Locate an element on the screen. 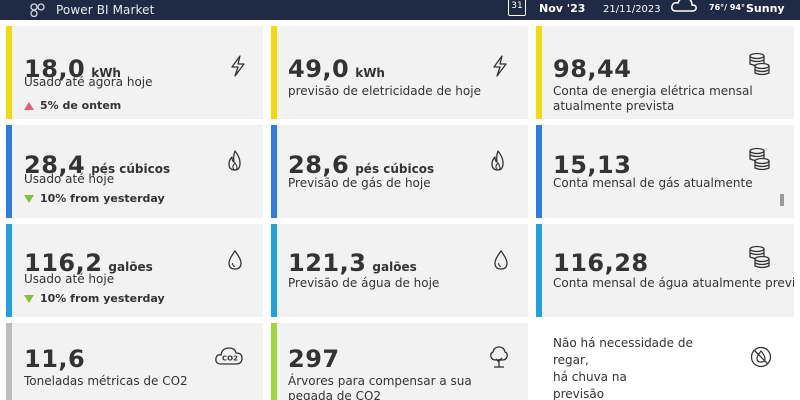  co2-cloud-icon: CO2 is located at coordinates (229, 356).